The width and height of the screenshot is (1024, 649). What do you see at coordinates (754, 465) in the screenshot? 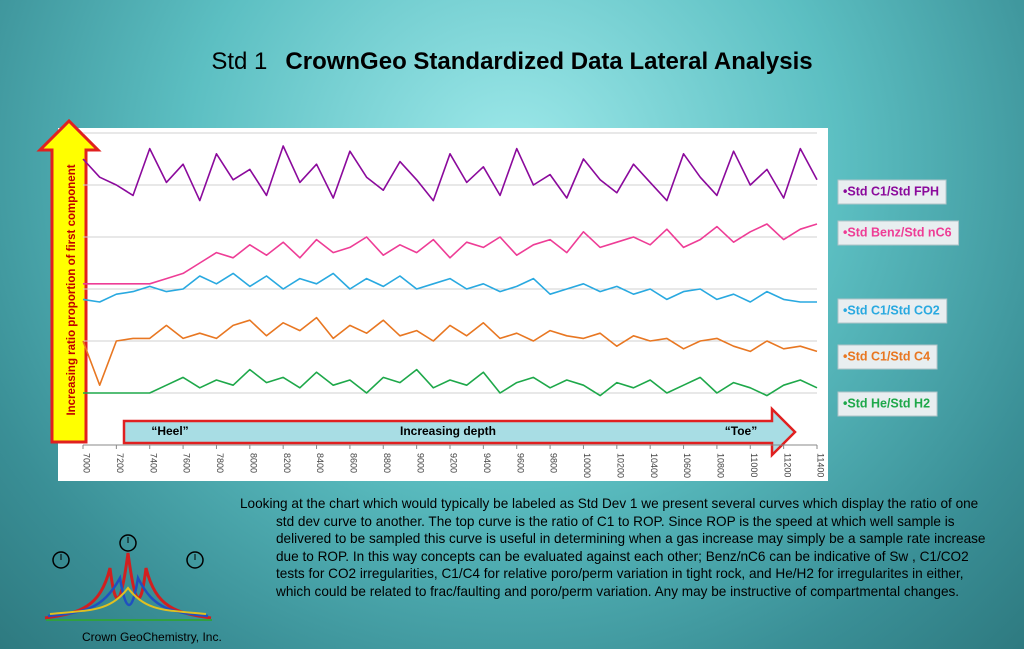
I see `x-tick-label: 11000` at bounding box center [754, 465].